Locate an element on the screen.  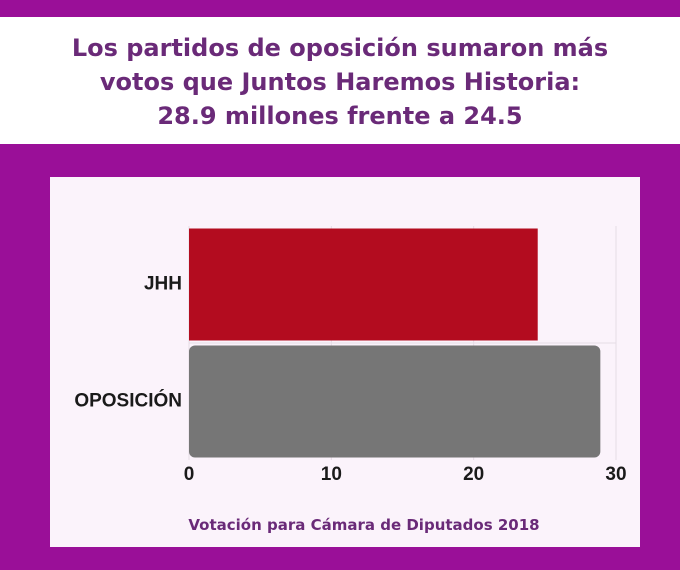
title-line-1: Los partidos de oposición sumaron más is located at coordinates (340, 48).